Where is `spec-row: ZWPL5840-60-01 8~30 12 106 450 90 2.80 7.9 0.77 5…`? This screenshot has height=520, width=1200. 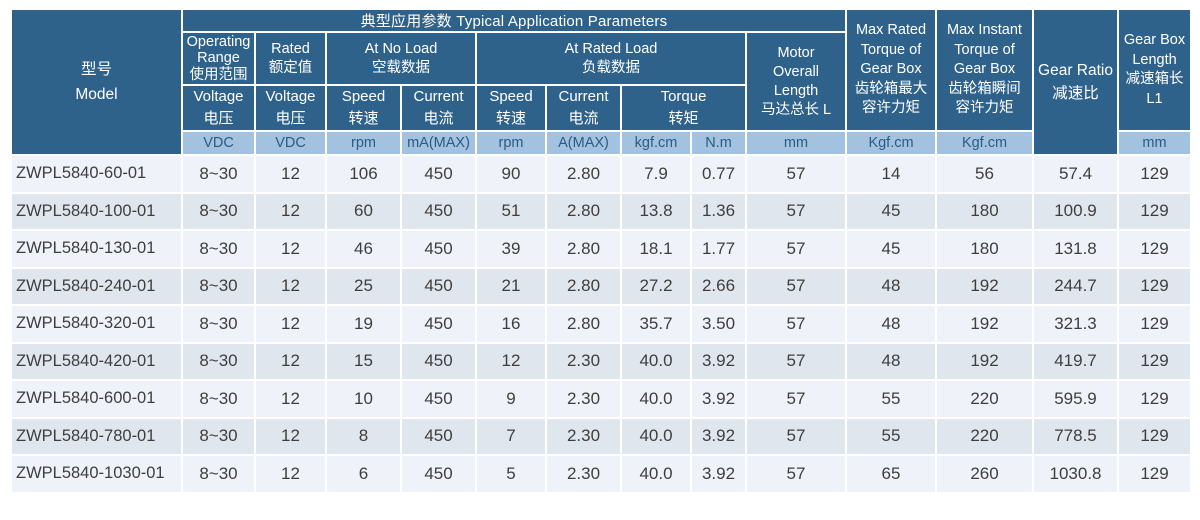
spec-row: ZWPL5840-60-01 8~30 12 106 450 90 2.80 7.9 0.77 5… is located at coordinates (601, 174).